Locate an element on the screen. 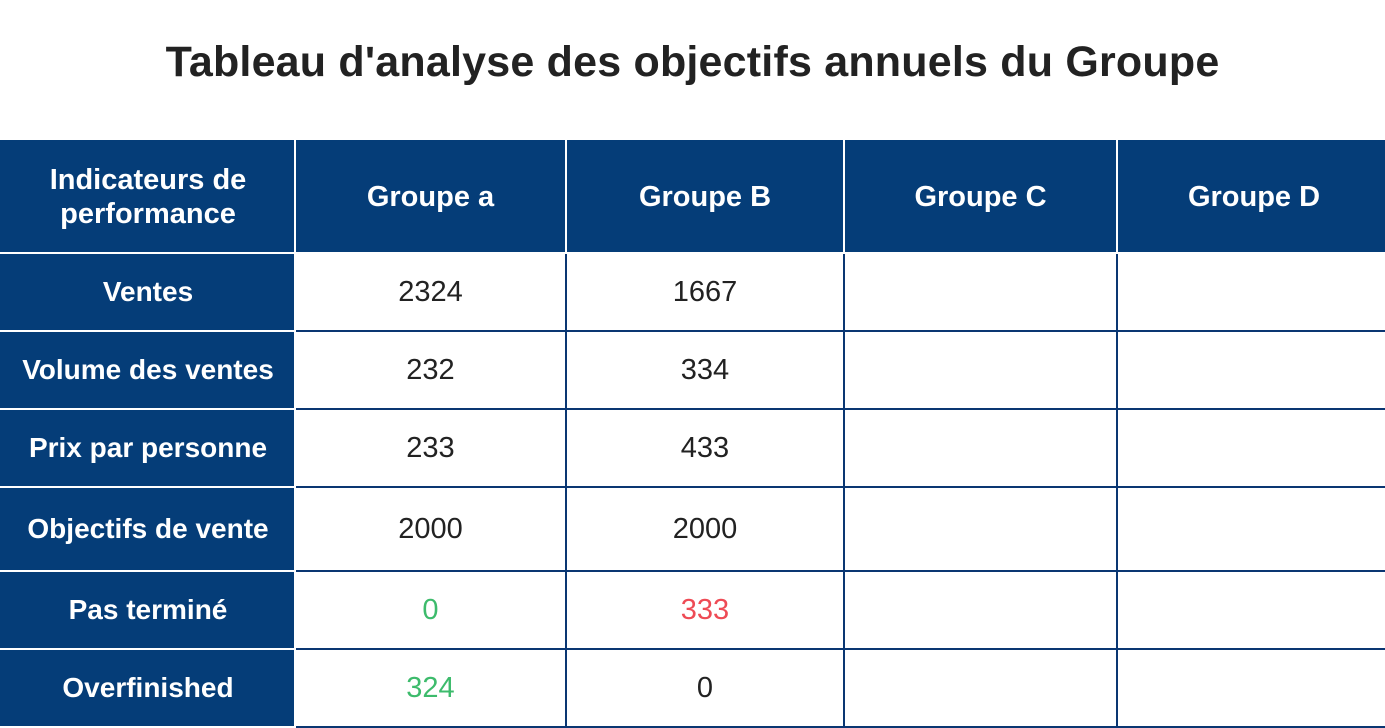 Image resolution: width=1385 pixels, height=728 pixels. table-row-objectifs: Objectifs de vente 2000 2000 is located at coordinates (692, 529).